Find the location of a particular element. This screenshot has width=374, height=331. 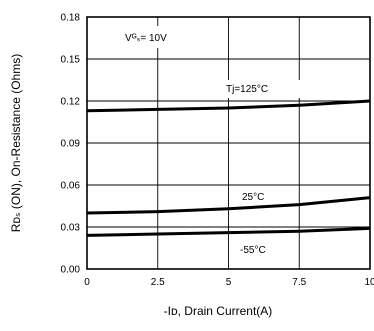

x-tick-label: 10 is located at coordinates (369, 282).